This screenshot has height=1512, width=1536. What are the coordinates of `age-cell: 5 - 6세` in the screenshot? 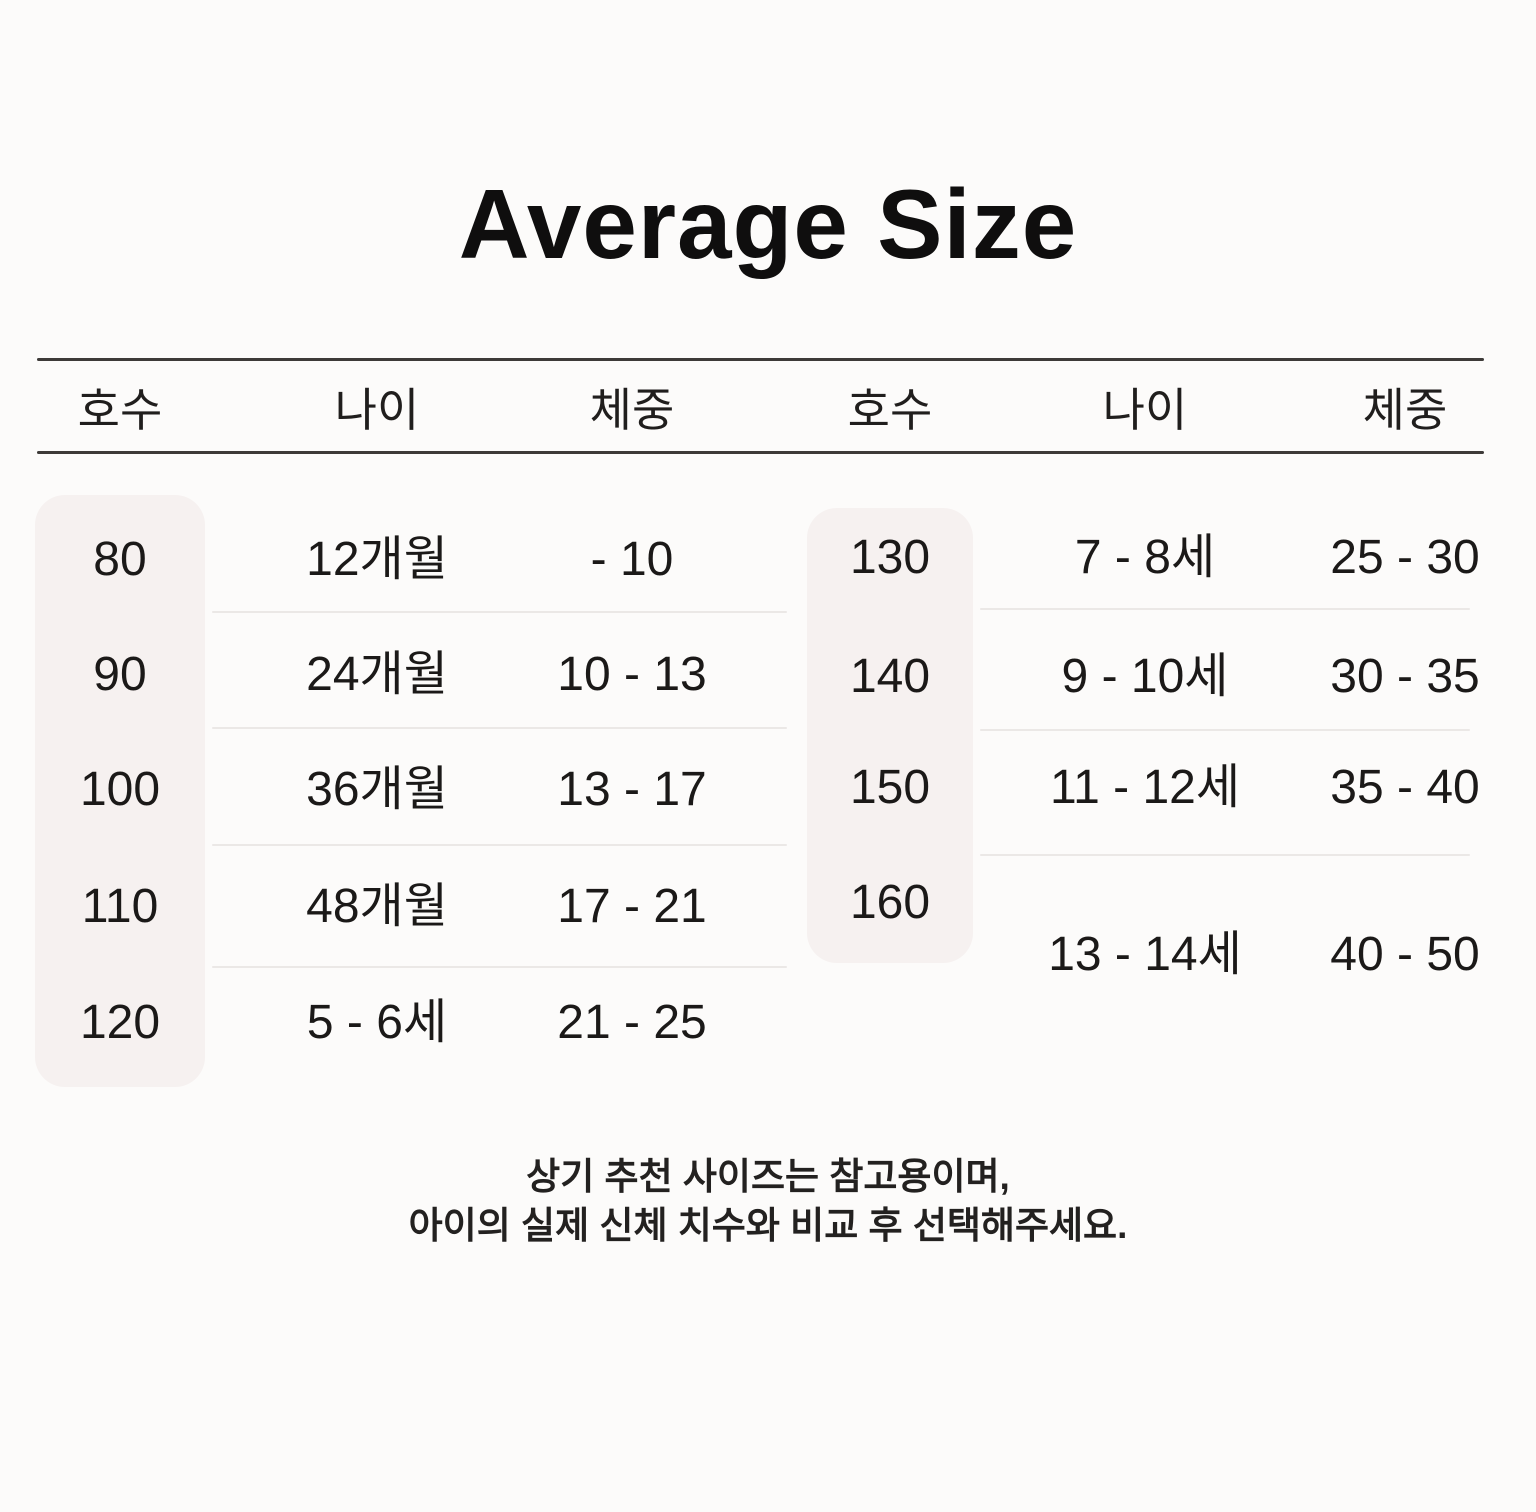 It's located at (377, 1022).